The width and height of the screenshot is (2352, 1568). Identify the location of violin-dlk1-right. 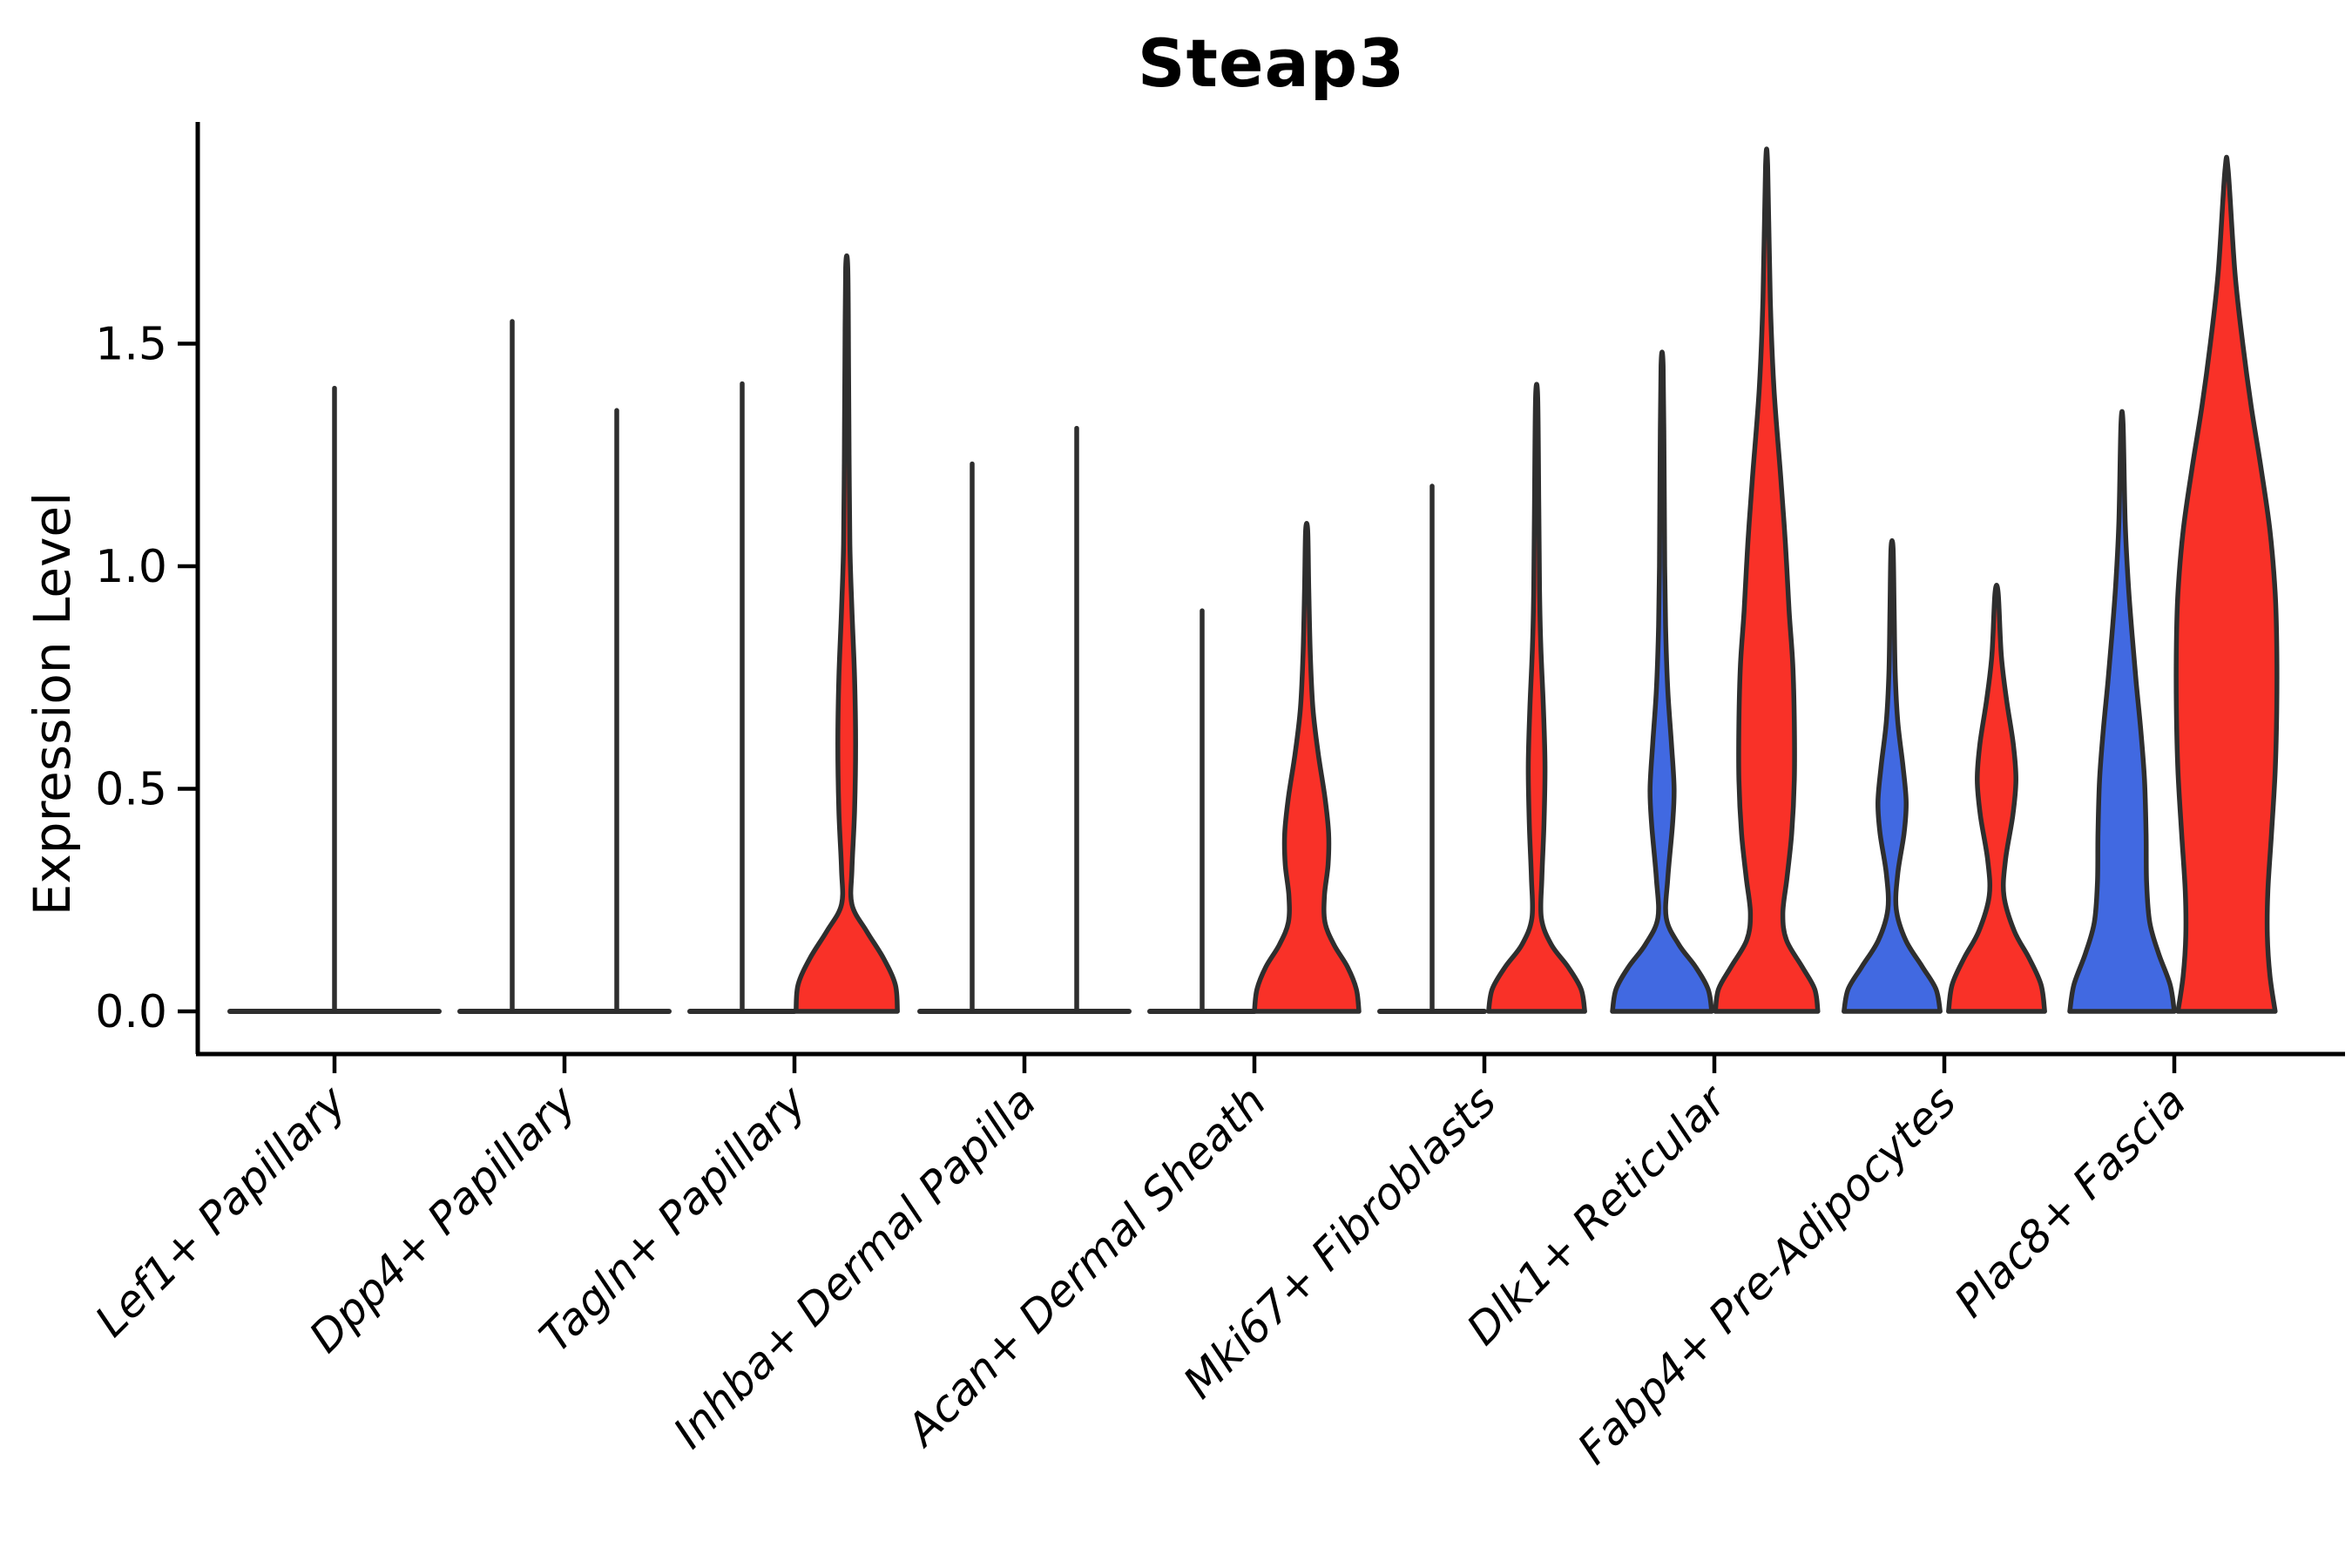
(1767, 580).